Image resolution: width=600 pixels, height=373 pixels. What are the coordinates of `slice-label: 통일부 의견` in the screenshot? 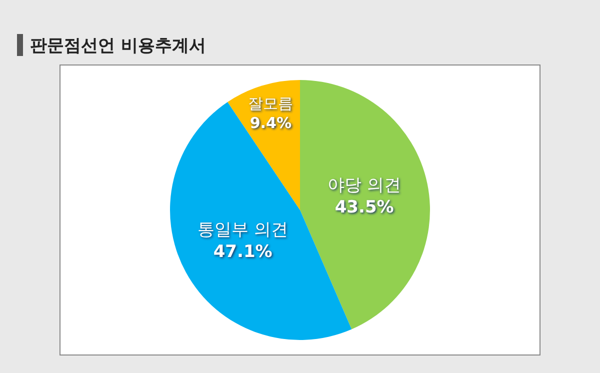 It's located at (243, 230).